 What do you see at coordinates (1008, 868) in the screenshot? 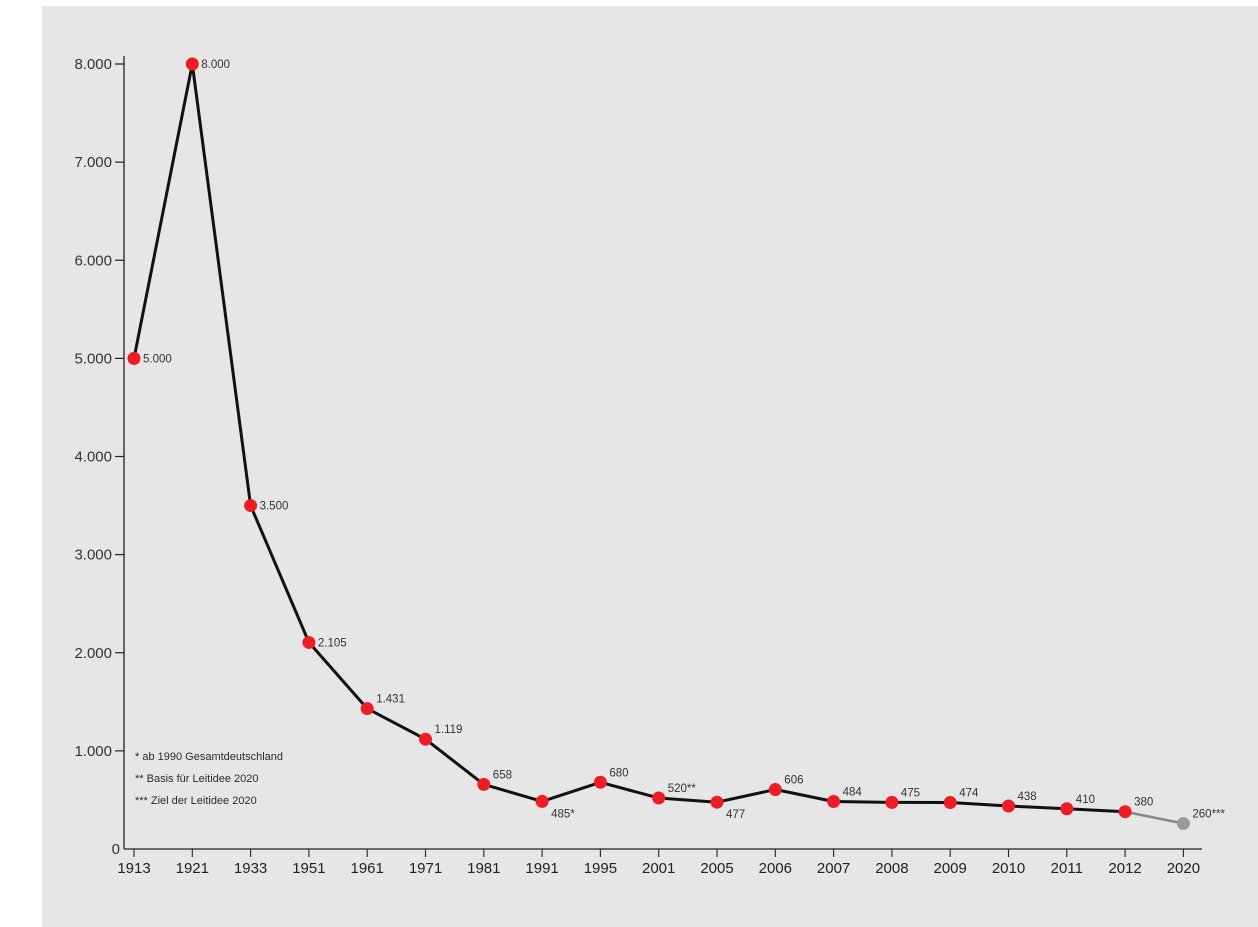
I see `x-tick-label: 2010` at bounding box center [1008, 868].